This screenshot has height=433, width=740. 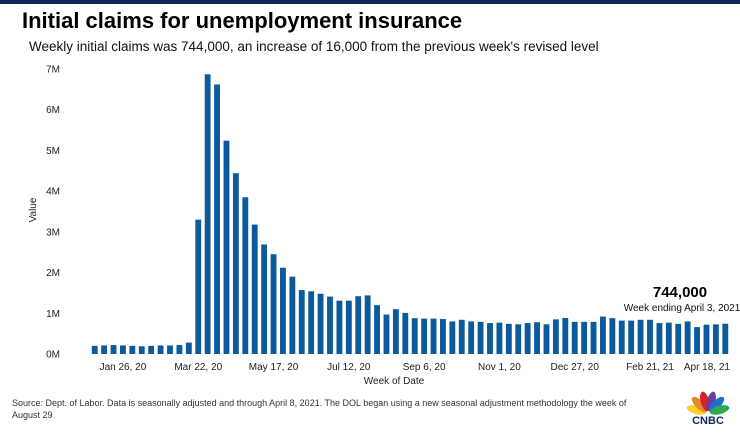 I want to click on cnbc-logo: CNBC, so click(x=708, y=405).